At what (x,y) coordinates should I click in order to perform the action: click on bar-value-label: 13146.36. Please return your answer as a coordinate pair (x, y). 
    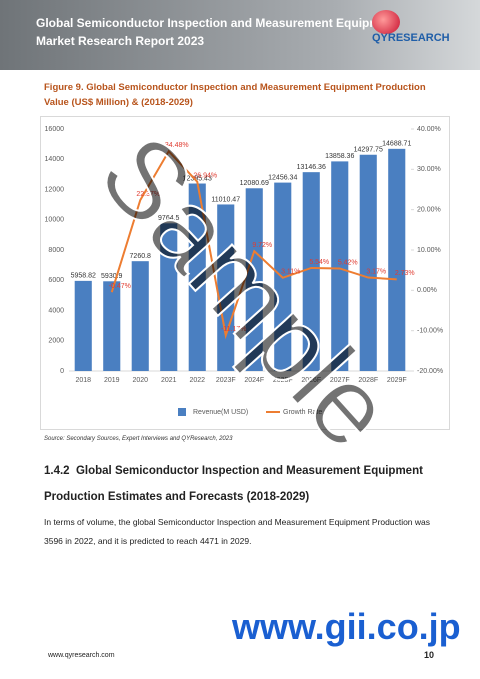
    Looking at the image, I should click on (311, 167).